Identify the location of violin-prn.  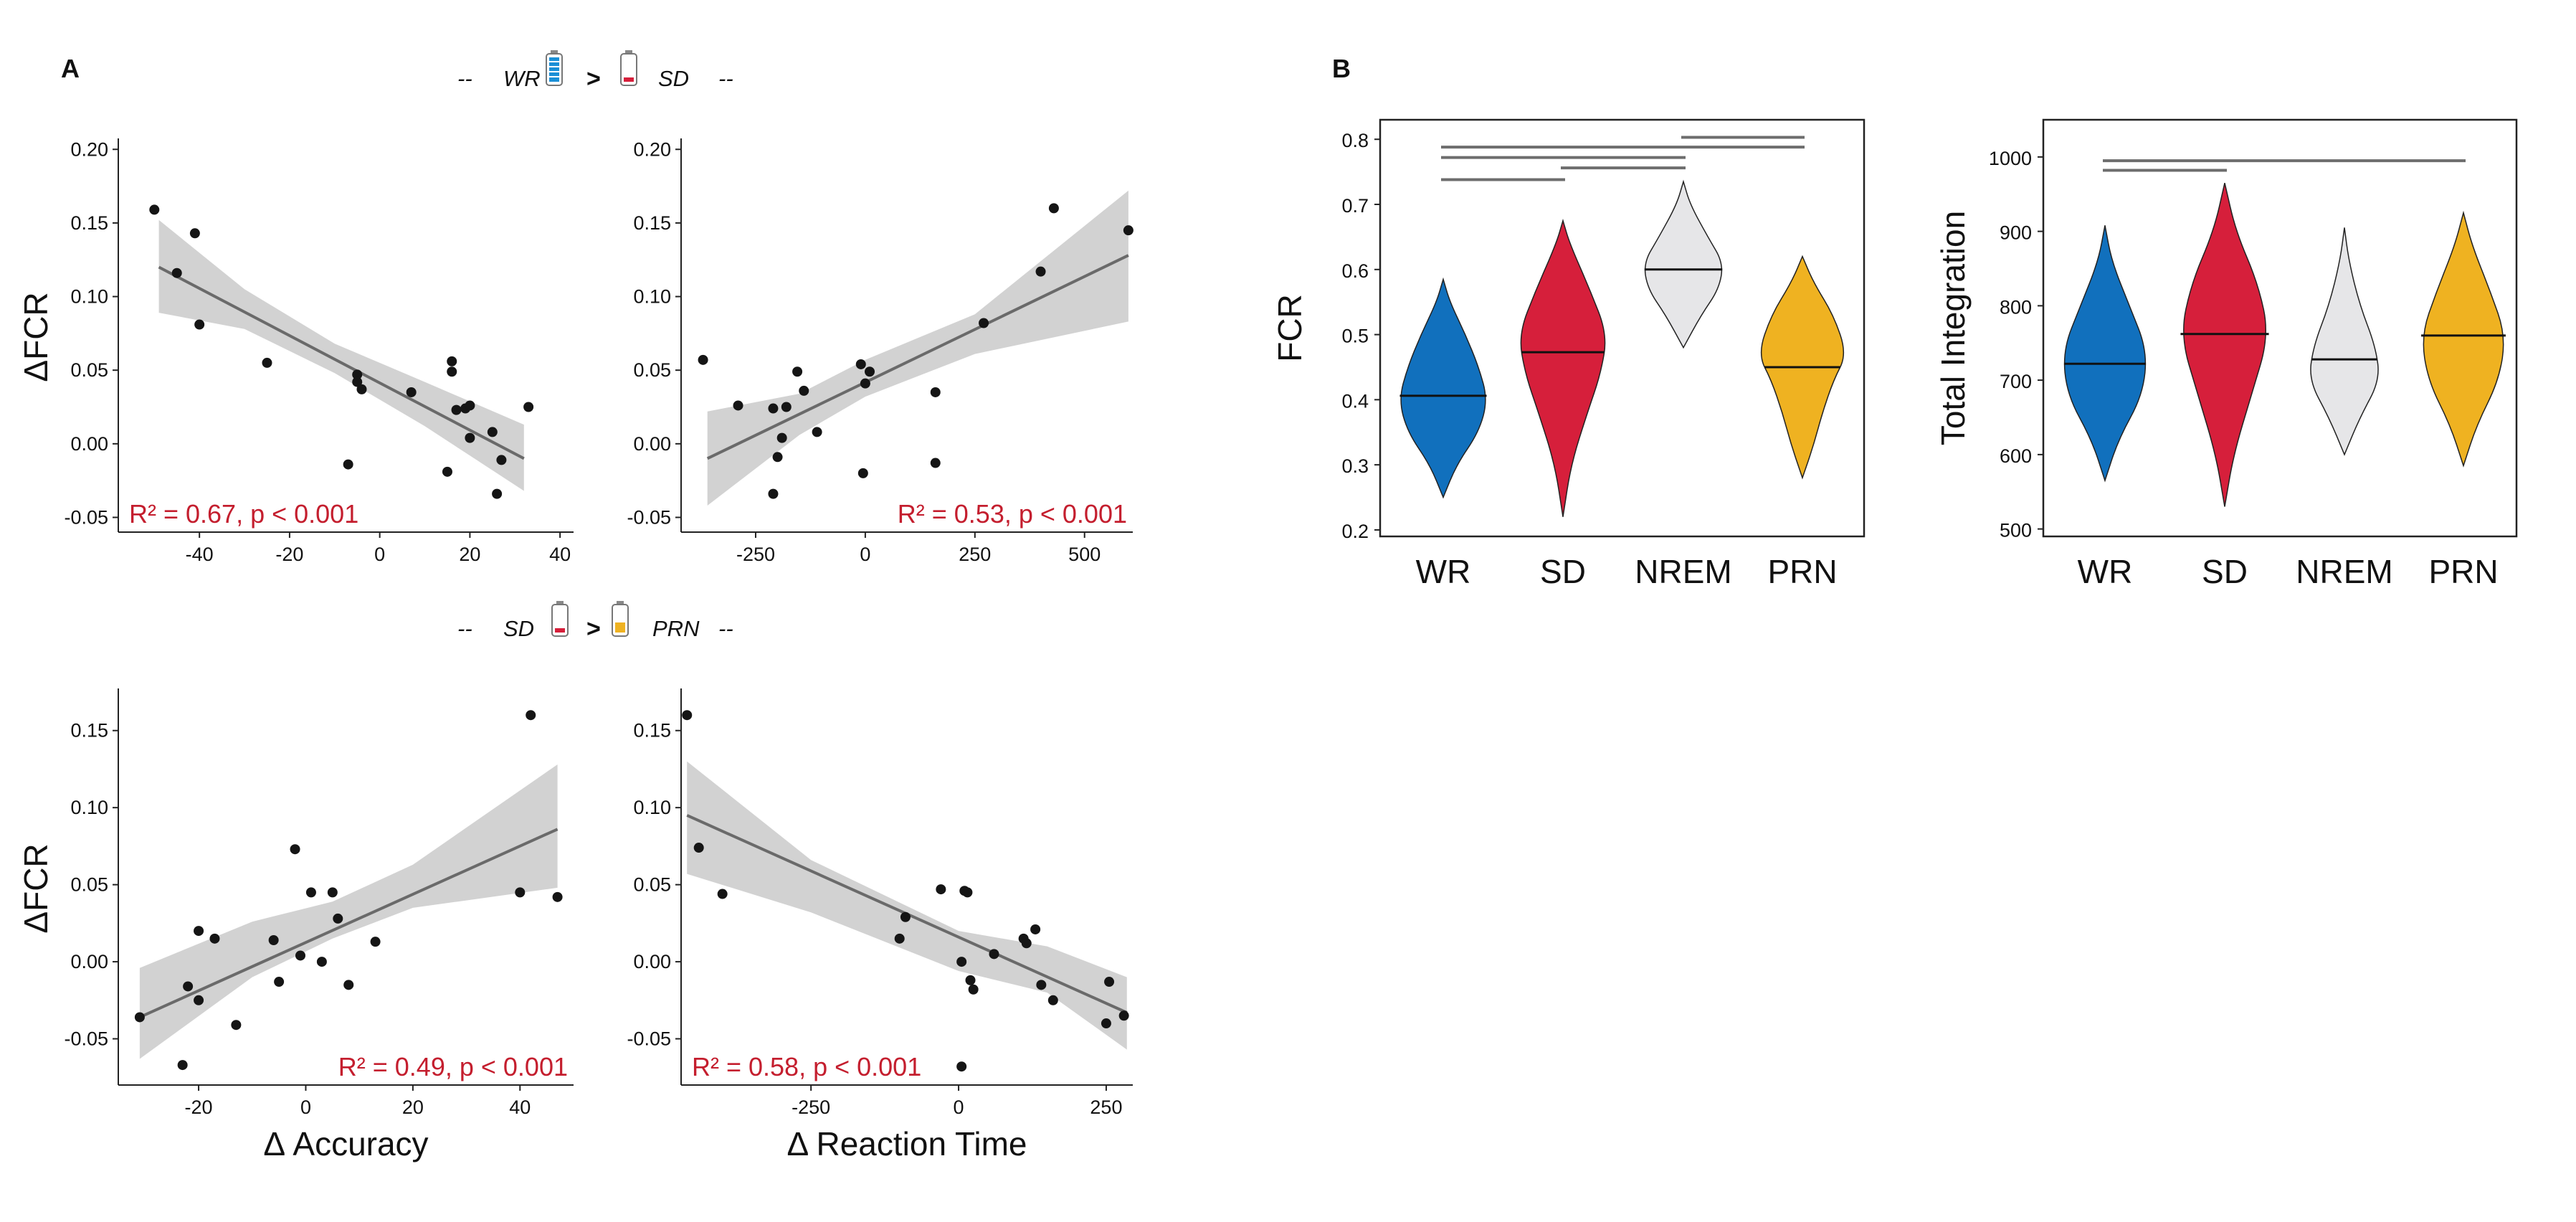
(2463, 339).